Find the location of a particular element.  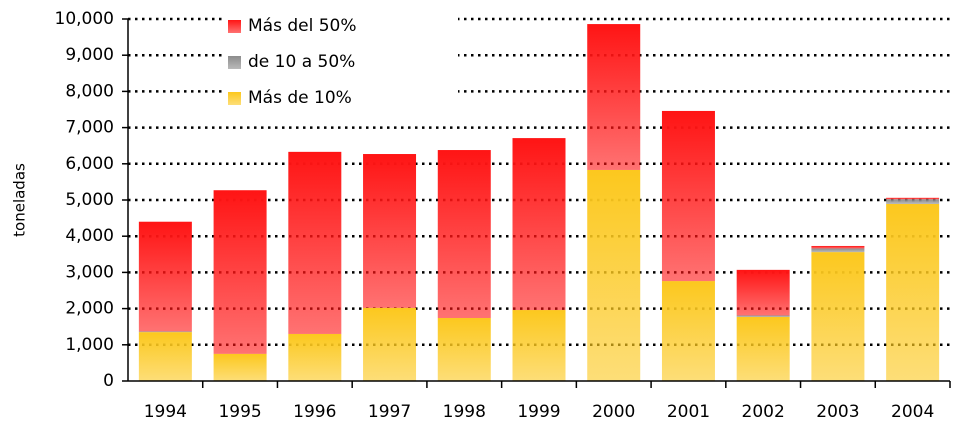

x-tick-label: 1994 is located at coordinates (165, 412).